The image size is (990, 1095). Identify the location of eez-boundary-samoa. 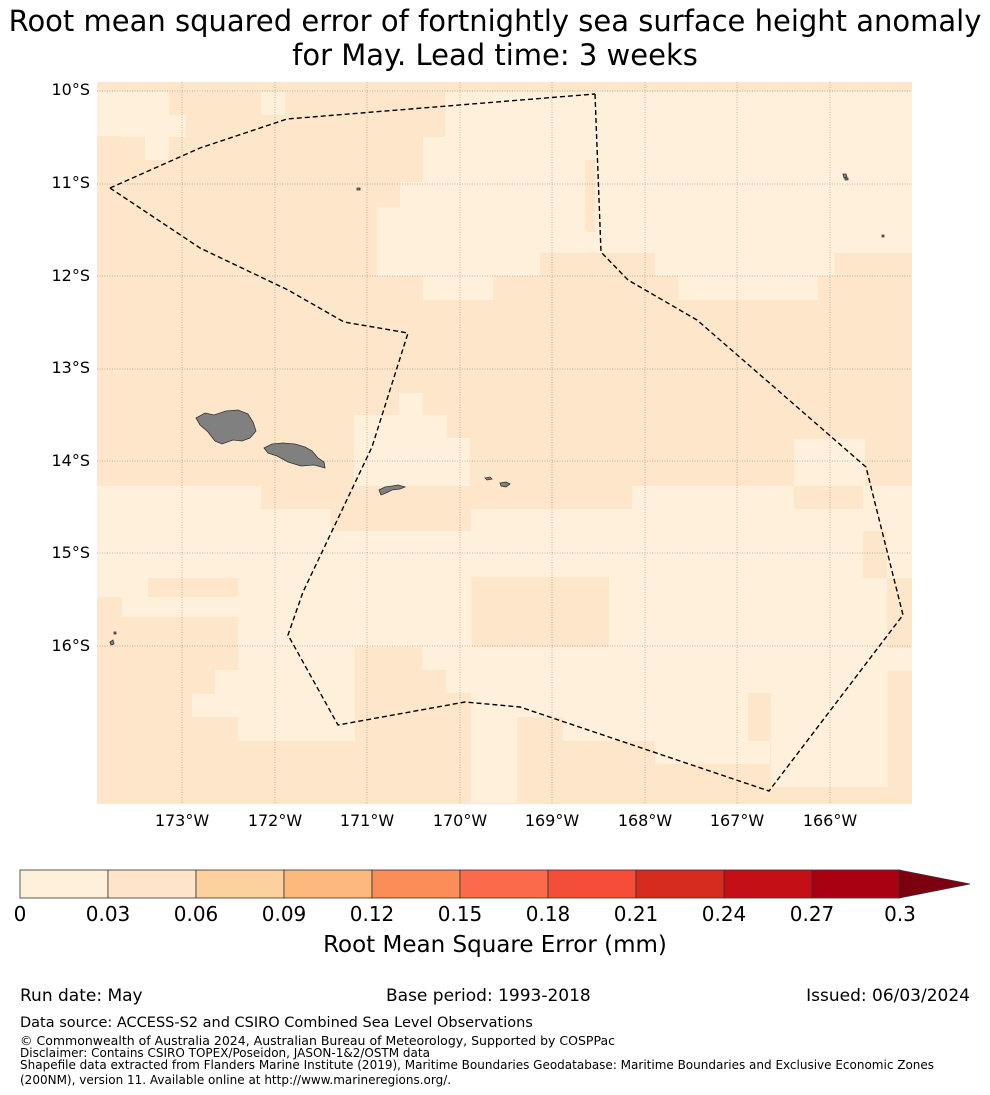
(352, 141).